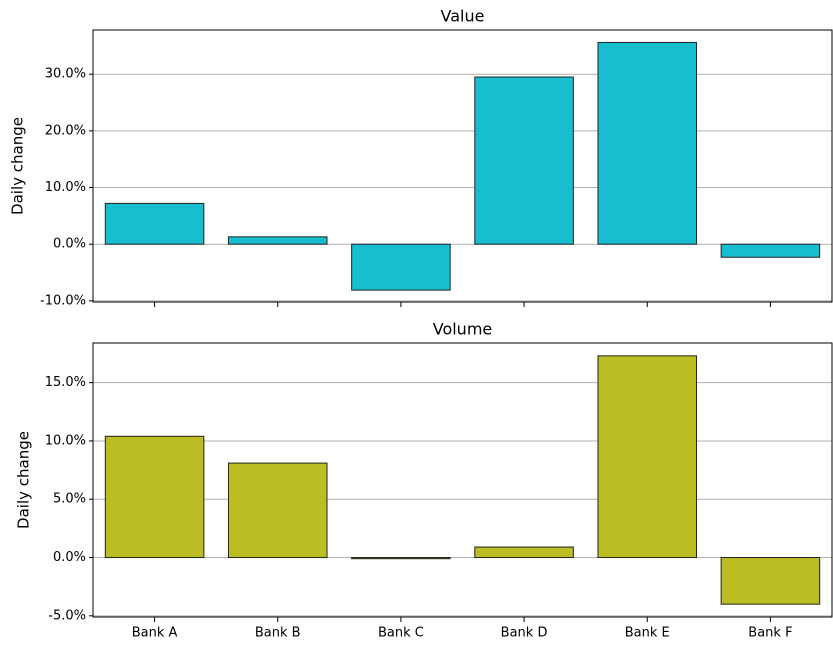 This screenshot has width=833, height=645. What do you see at coordinates (401, 633) in the screenshot?
I see `x-tick-label: Bank C` at bounding box center [401, 633].